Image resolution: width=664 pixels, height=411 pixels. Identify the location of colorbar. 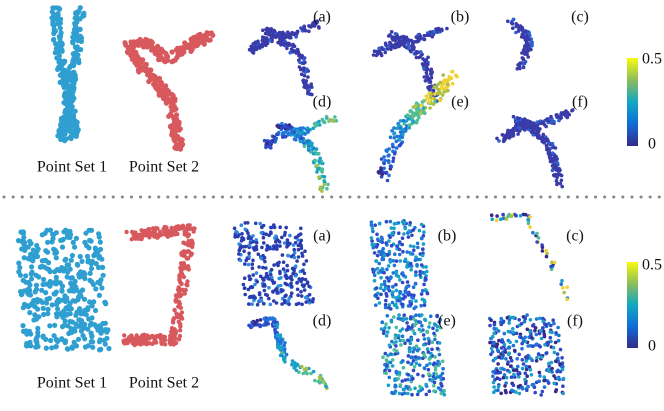
(632, 102).